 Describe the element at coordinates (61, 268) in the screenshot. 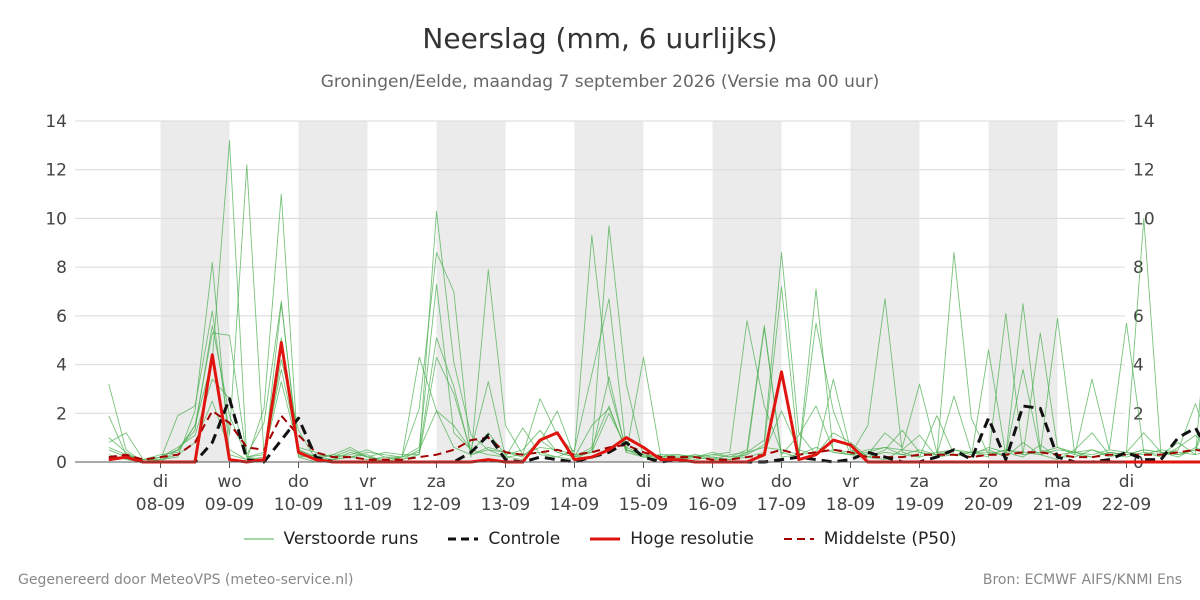

I see `y-tick-left-8: 8` at that location.